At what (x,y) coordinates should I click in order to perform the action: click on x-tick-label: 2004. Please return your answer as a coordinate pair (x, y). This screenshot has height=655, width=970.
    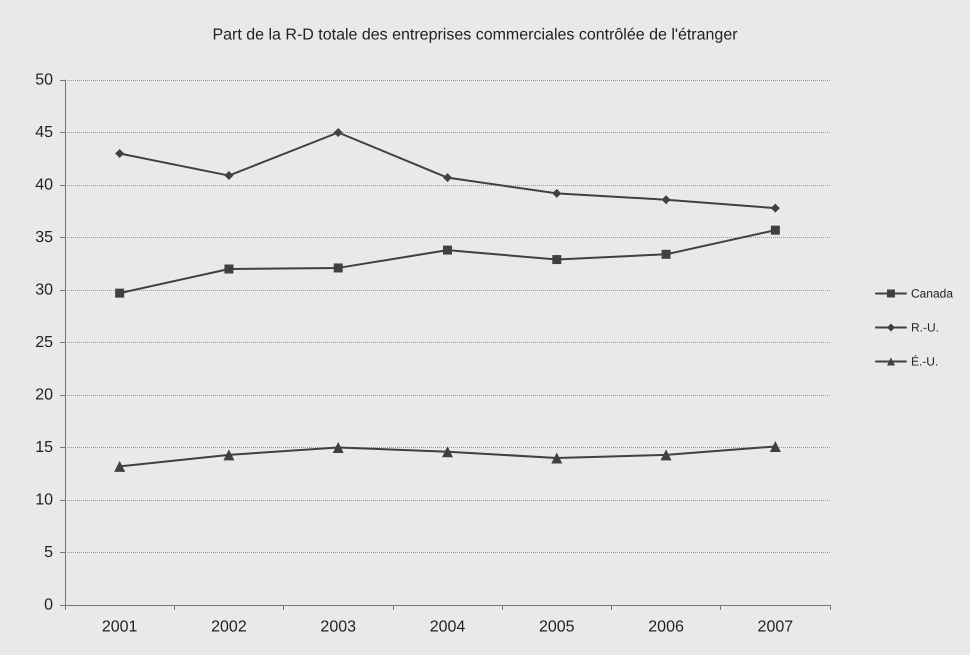
    Looking at the image, I should click on (448, 627).